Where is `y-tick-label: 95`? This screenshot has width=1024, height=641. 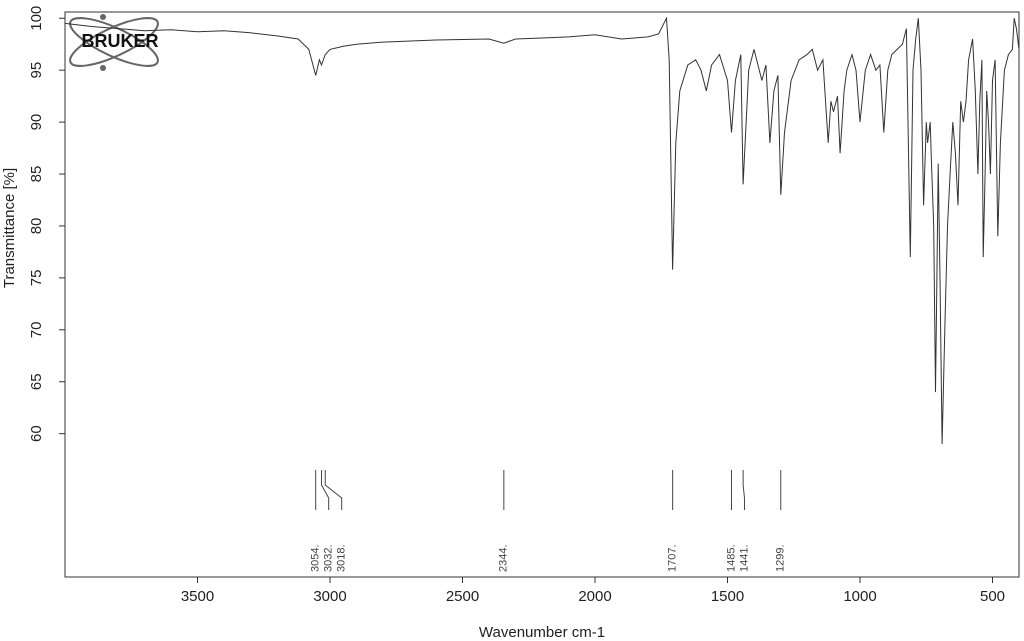 y-tick-label: 95 is located at coordinates (36, 70).